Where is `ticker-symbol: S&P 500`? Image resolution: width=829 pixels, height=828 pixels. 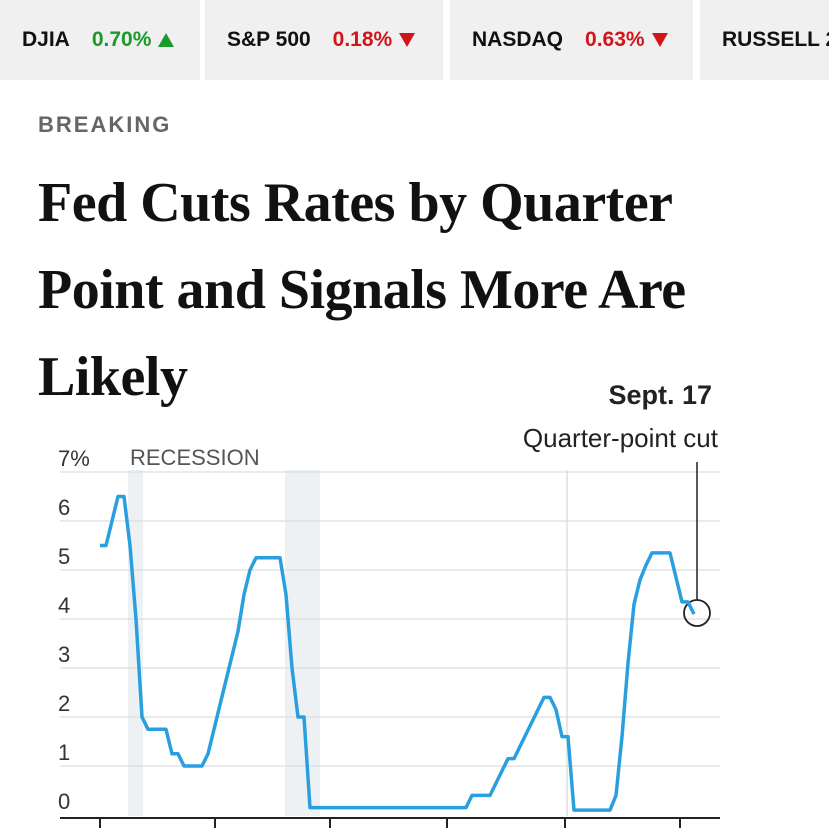 ticker-symbol: S&P 500 is located at coordinates (269, 39).